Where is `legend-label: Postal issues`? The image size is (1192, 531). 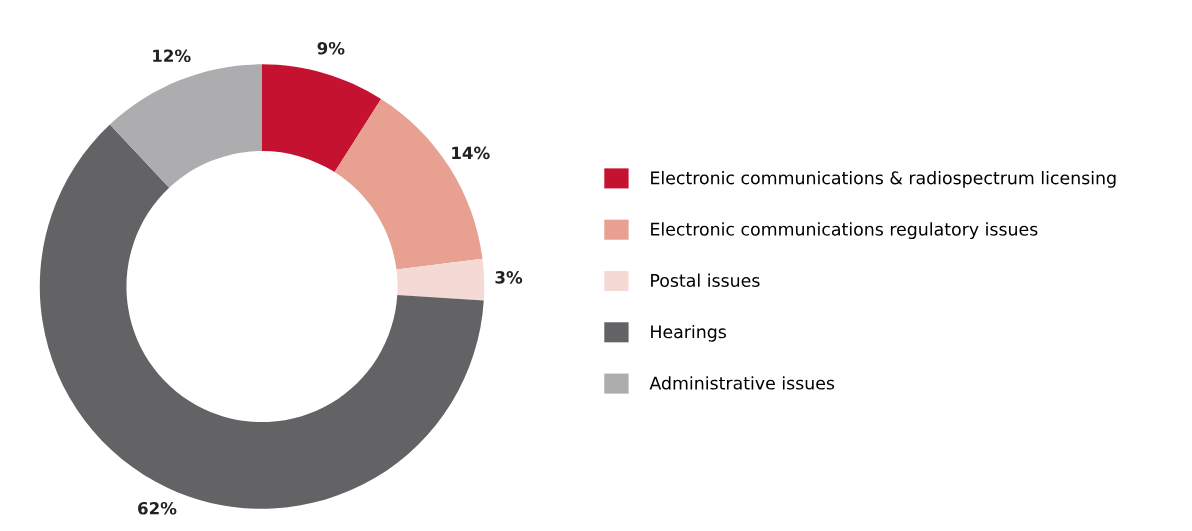 legend-label: Postal issues is located at coordinates (705, 280).